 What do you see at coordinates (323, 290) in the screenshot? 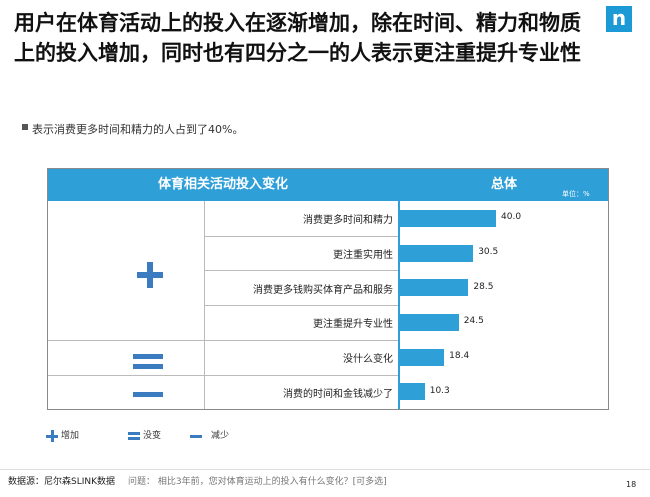
I see `category-label: 消费更多钱购买体育产品和服务` at bounding box center [323, 290].